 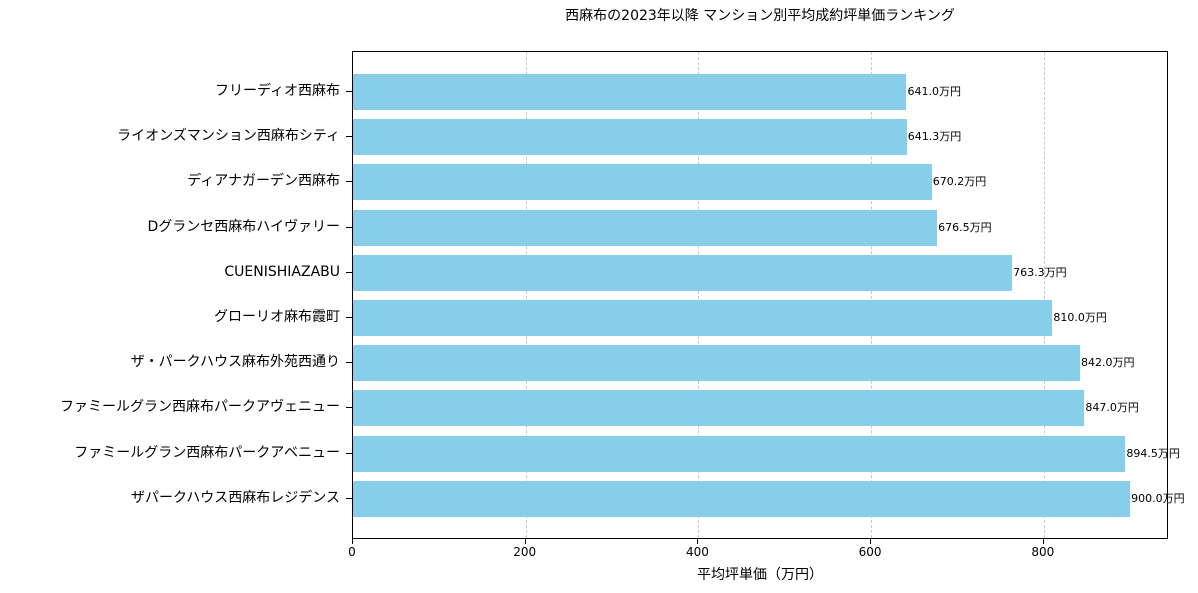 What do you see at coordinates (263, 181) in the screenshot?
I see `y-tick-label: ディアナガーデン西麻布` at bounding box center [263, 181].